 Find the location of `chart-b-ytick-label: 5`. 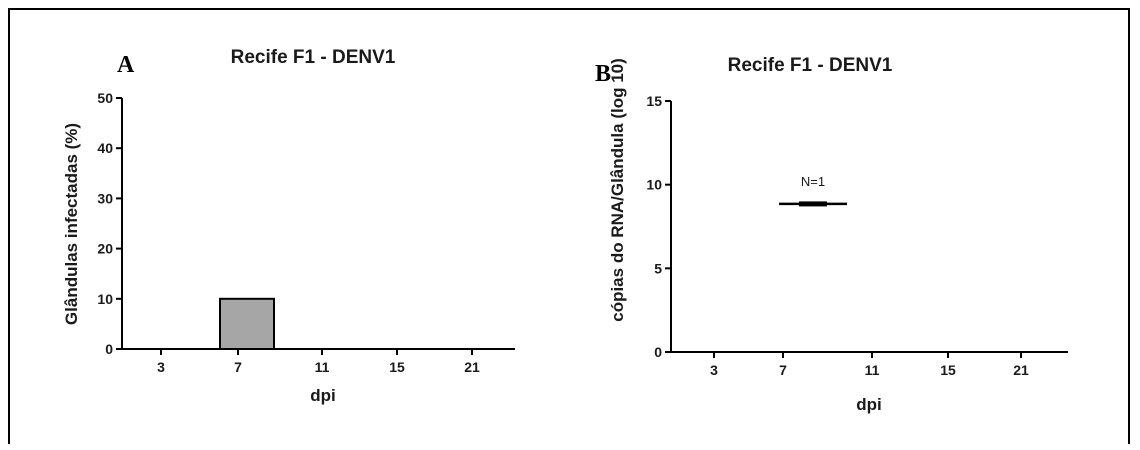

chart-b-ytick-label: 5 is located at coordinates (658, 268).